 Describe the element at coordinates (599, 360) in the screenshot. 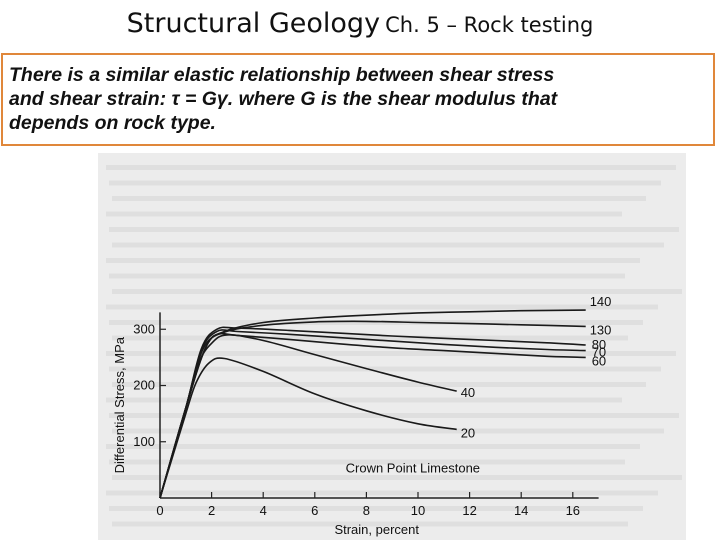

I see `series-label-60: 60` at that location.